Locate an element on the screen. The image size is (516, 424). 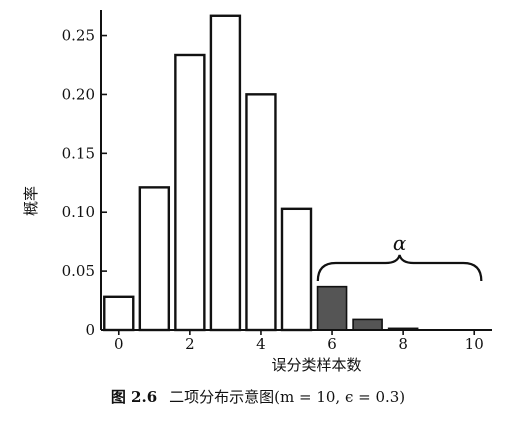
x-tick-label: 10 is located at coordinates (474, 344).